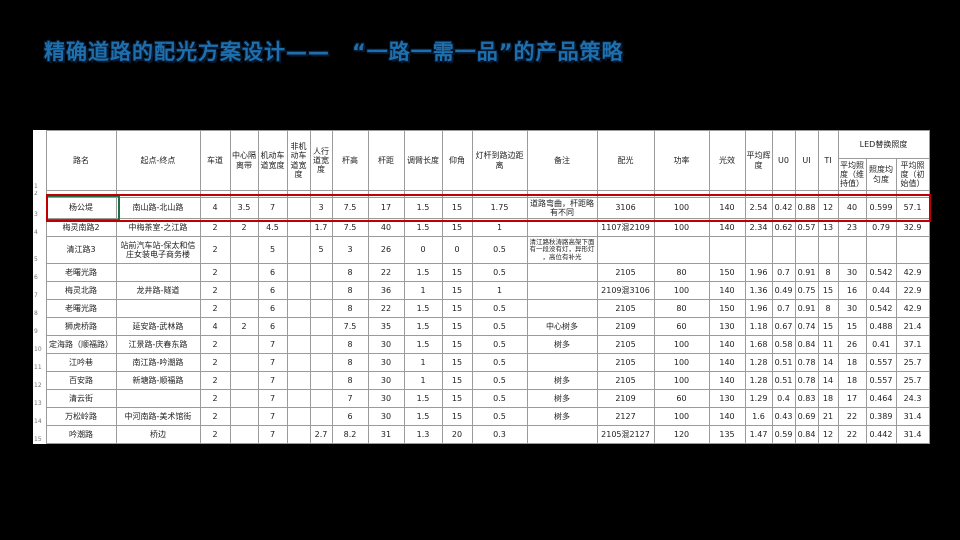  What do you see at coordinates (386, 326) in the screenshot?
I see `table-cell: 35` at bounding box center [386, 326].